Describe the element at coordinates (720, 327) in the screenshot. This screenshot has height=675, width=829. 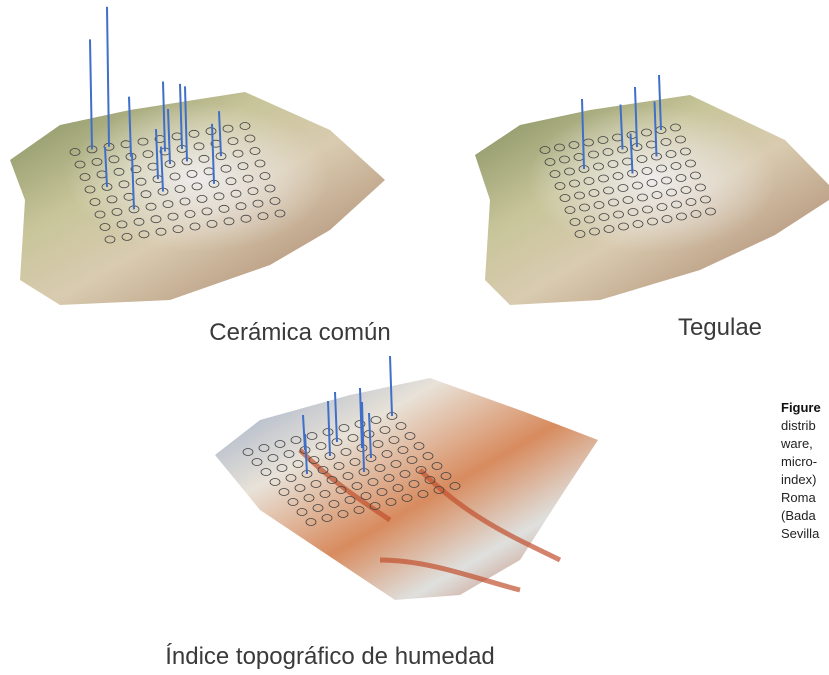
I see `panel-label: Tegulae` at that location.